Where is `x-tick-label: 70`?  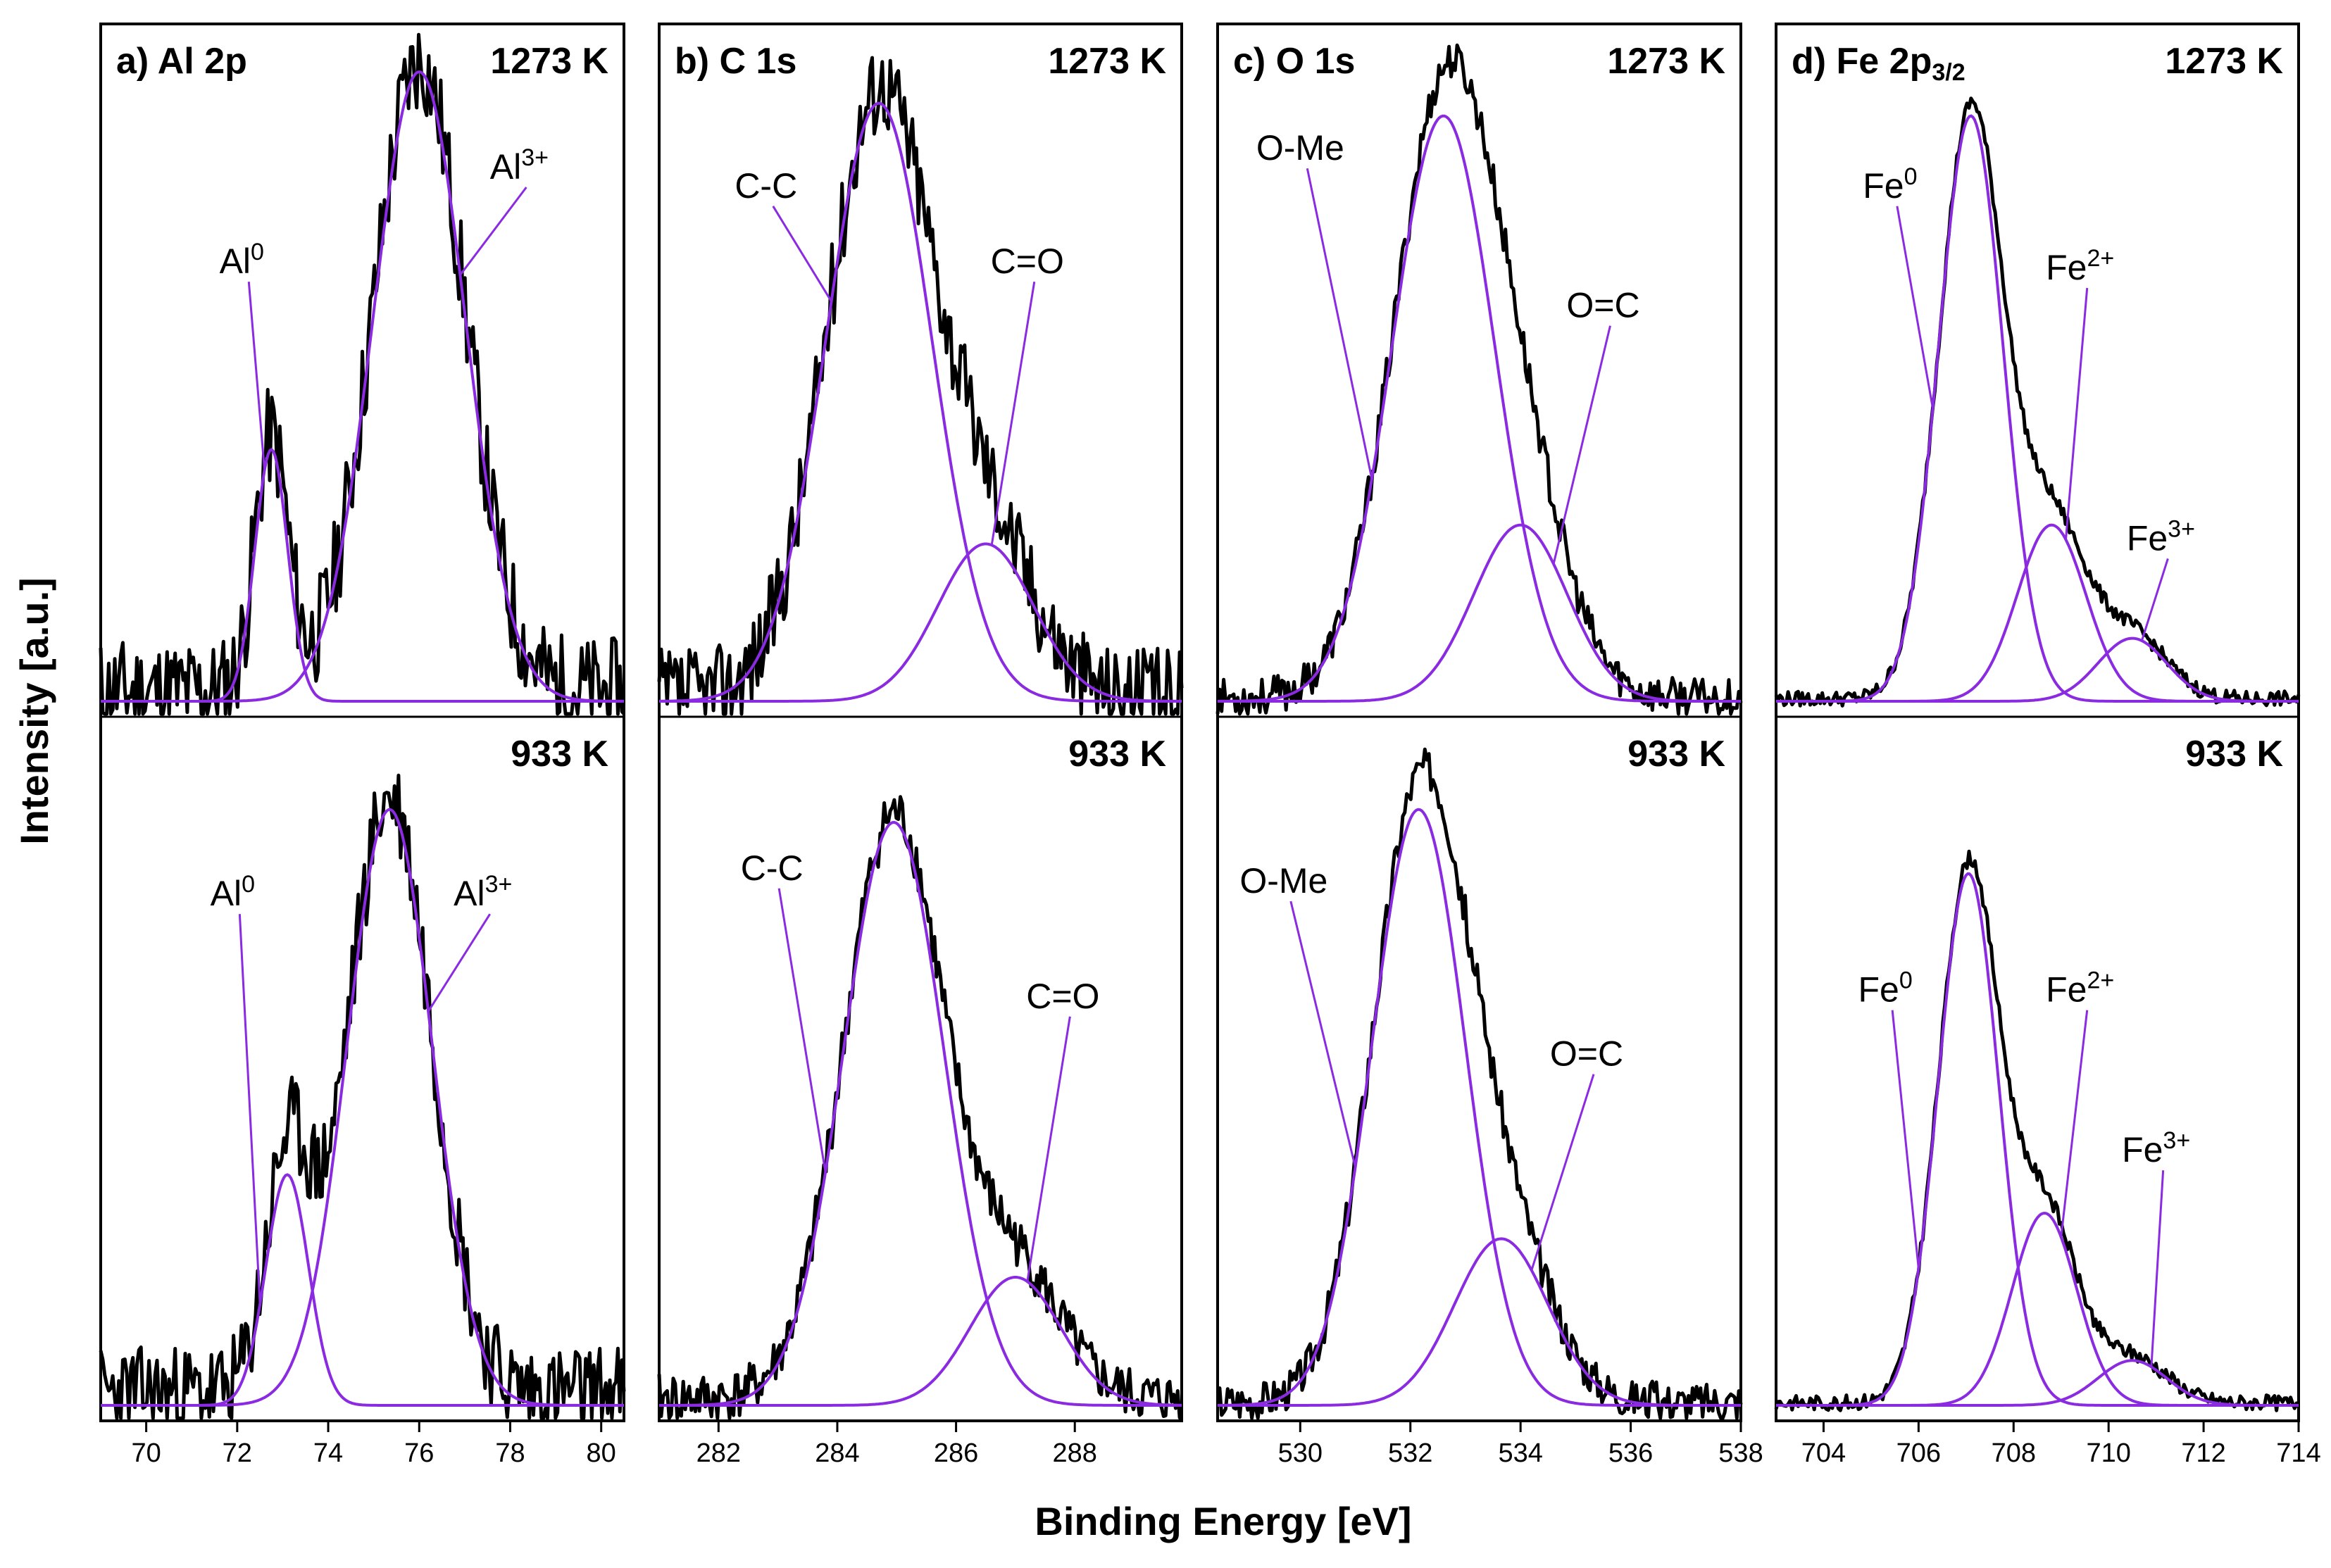 x-tick-label: 70 is located at coordinates (146, 1453).